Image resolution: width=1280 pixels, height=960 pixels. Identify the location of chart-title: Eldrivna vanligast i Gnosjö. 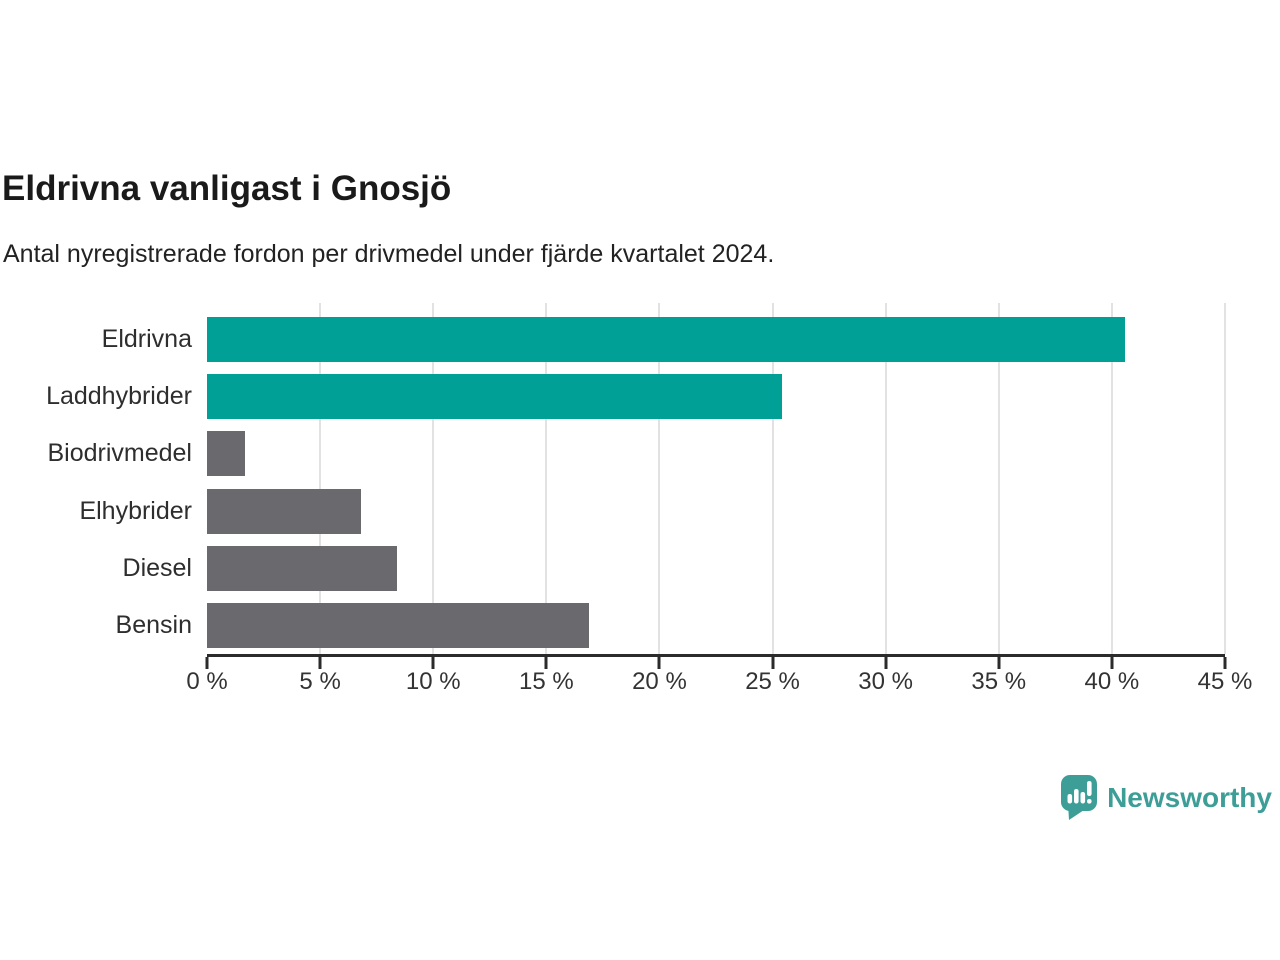
(227, 189).